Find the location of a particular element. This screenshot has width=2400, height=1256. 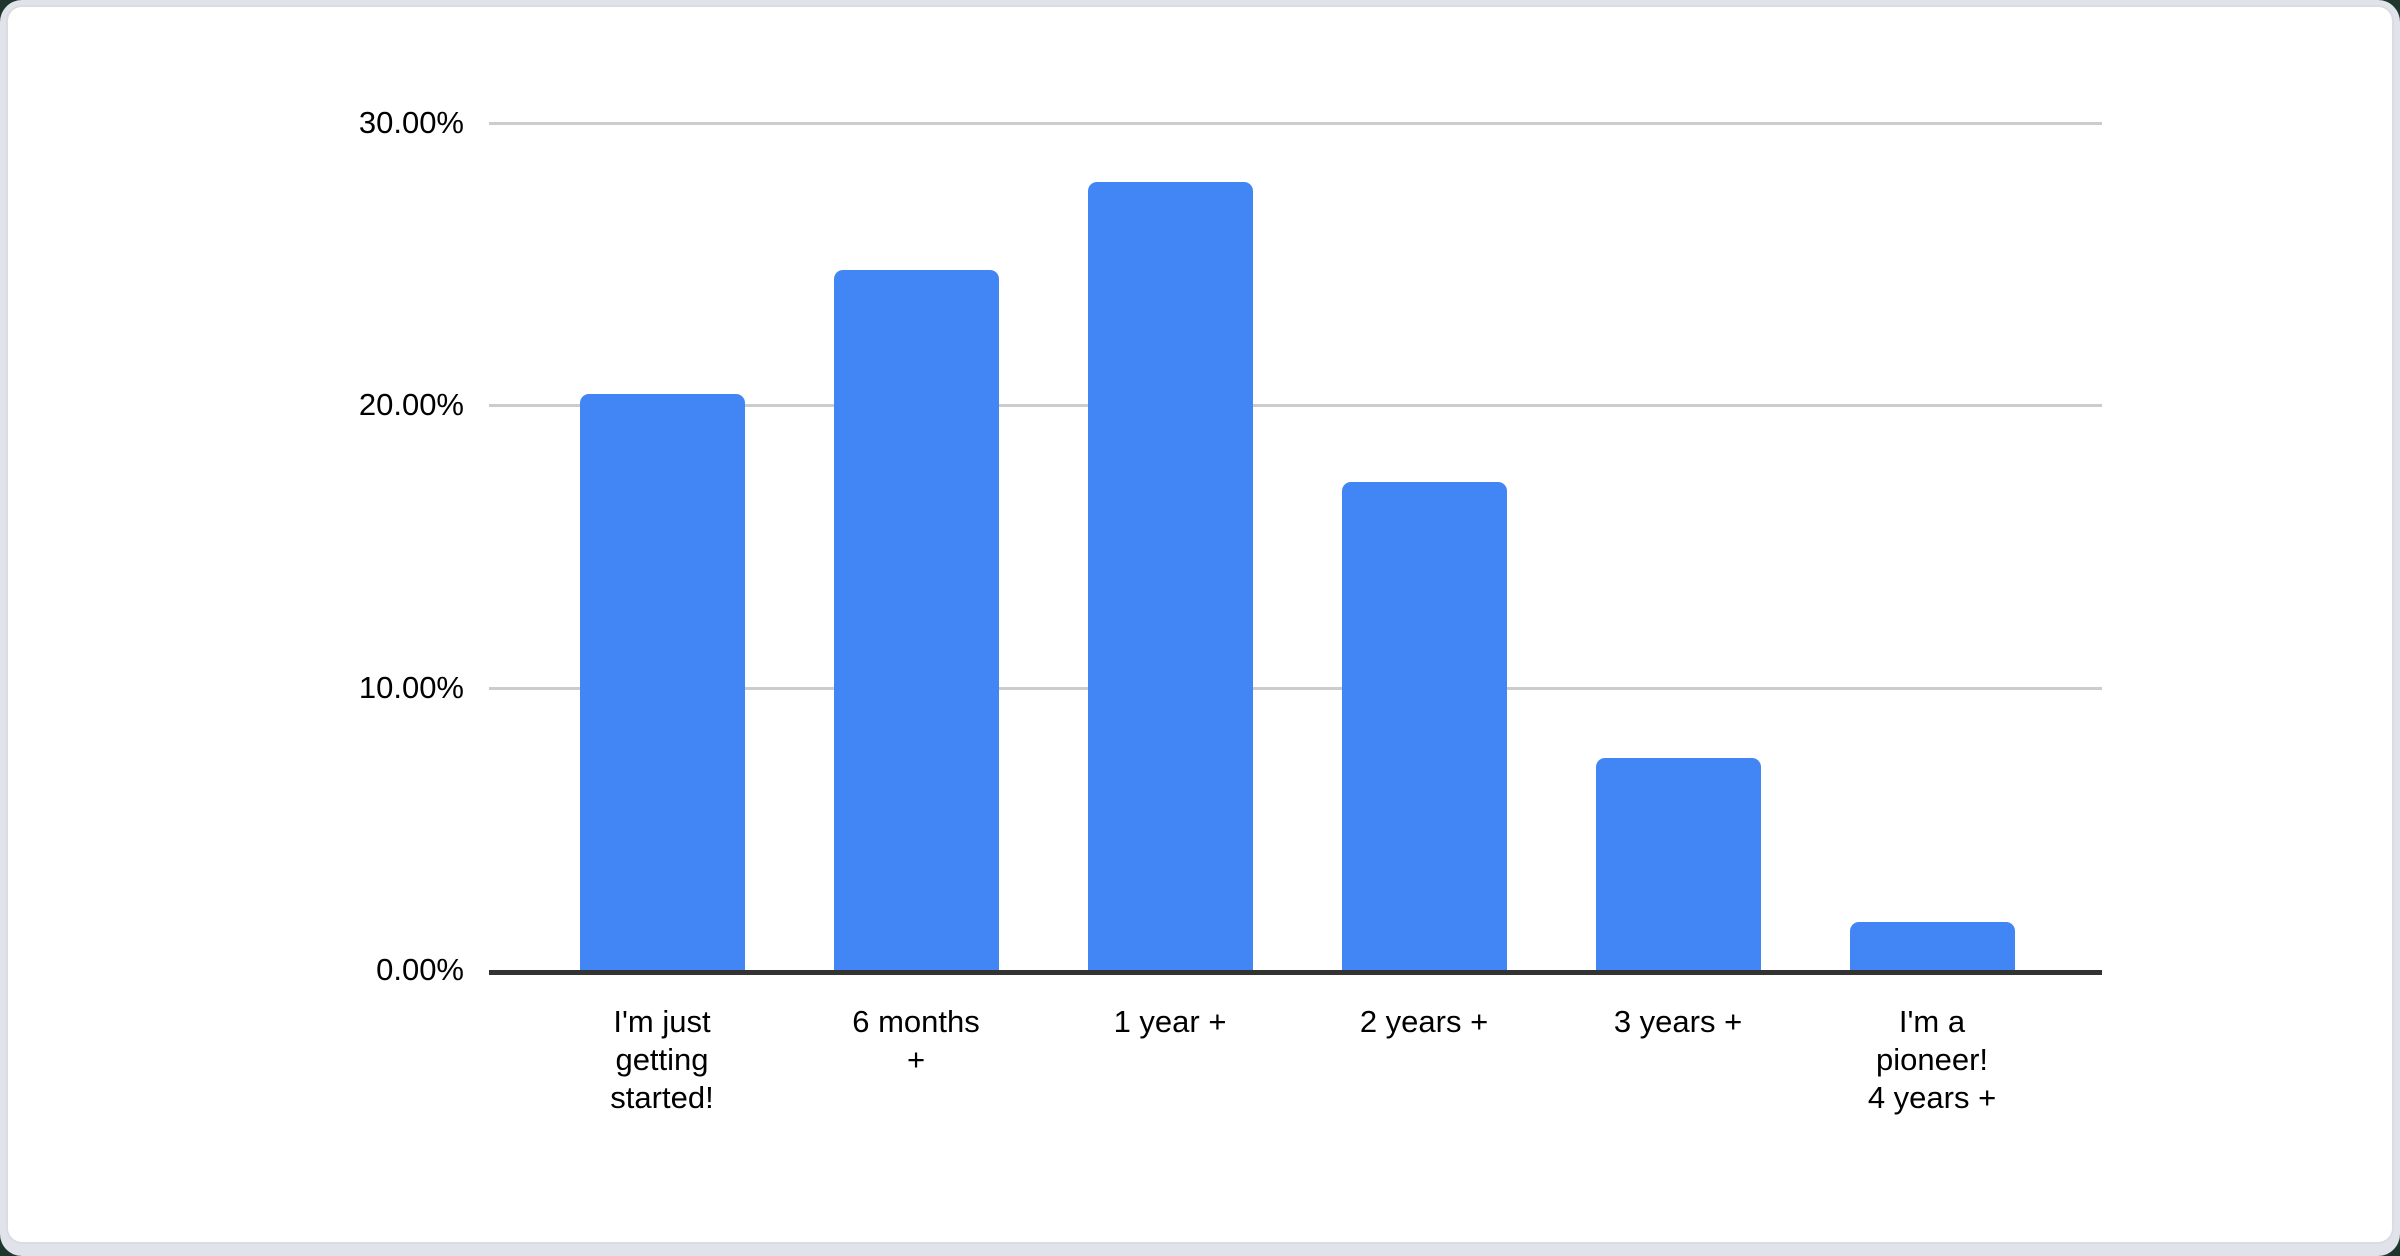

x-axis-label: I'm a pioneer! 4 years + is located at coordinates (1932, 1060).